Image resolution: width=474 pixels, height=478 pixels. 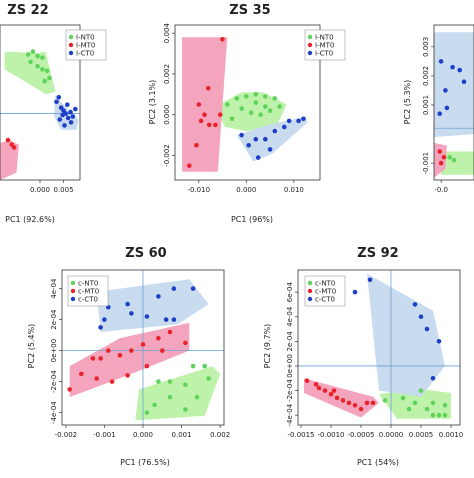 What do you see at coordinates (426, 76) in the screenshot?
I see `y-tick-label: 0.002` at bounding box center [426, 76].